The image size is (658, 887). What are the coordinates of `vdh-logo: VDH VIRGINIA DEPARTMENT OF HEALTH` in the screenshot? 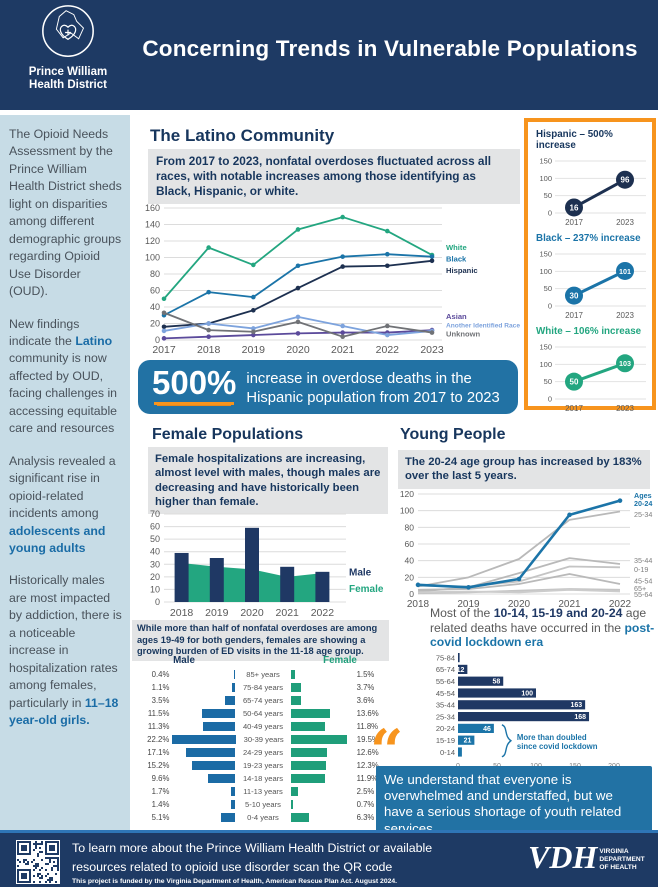 It's located at (586, 857).